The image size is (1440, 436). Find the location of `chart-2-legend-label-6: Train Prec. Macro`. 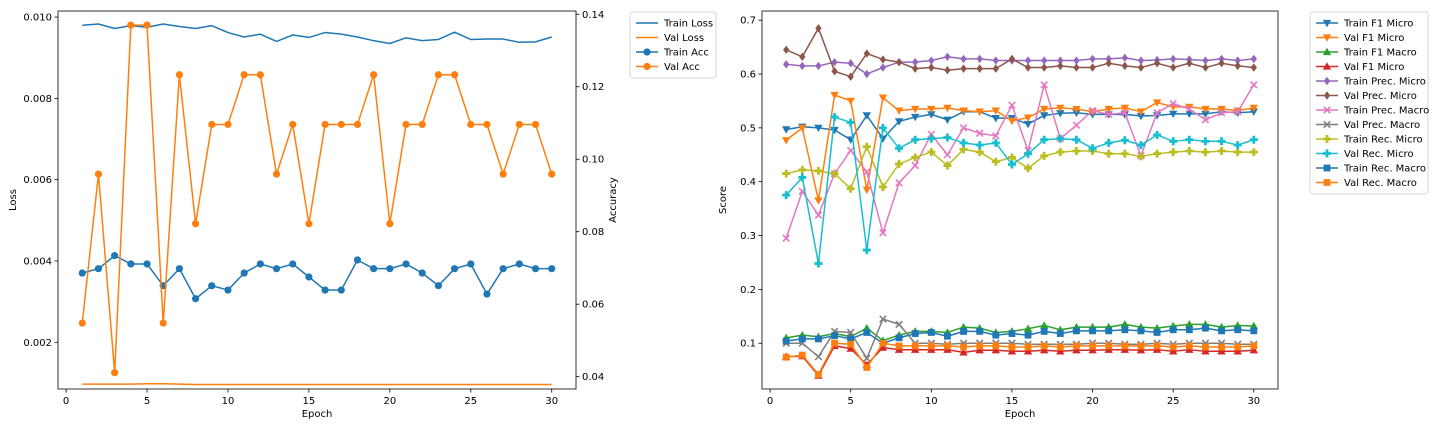

chart-2-legend-label-6: Train Prec. Macro is located at coordinates (1386, 111).